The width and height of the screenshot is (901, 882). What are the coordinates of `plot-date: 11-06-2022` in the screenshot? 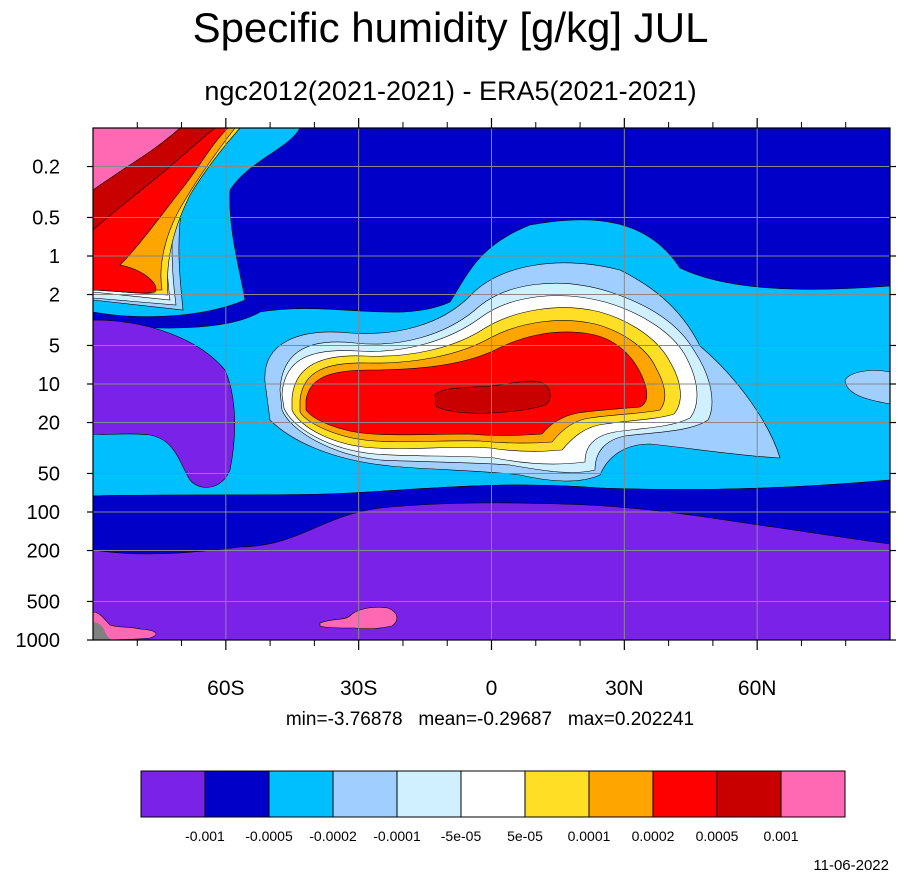 It's located at (851, 865).